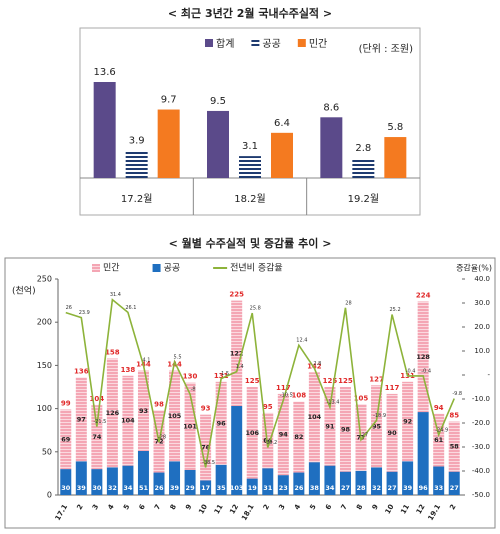  Describe the element at coordinates (482, 351) in the screenshot. I see `y2-tick-label: 10.0` at that location.